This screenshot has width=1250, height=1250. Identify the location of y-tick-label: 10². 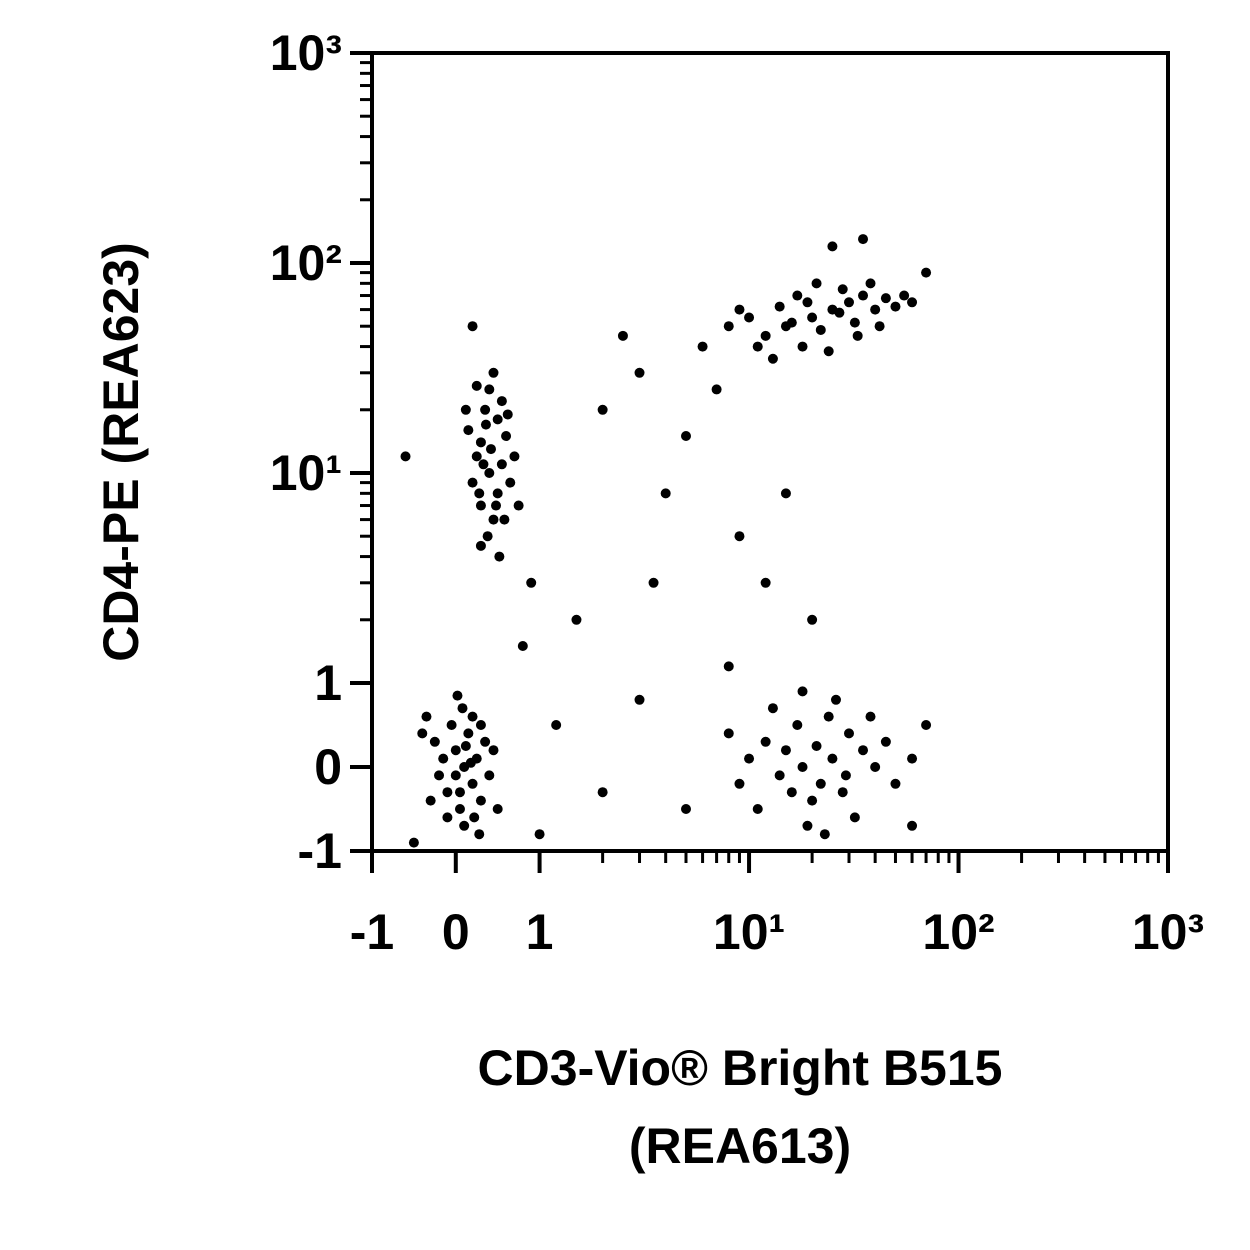
(306, 263).